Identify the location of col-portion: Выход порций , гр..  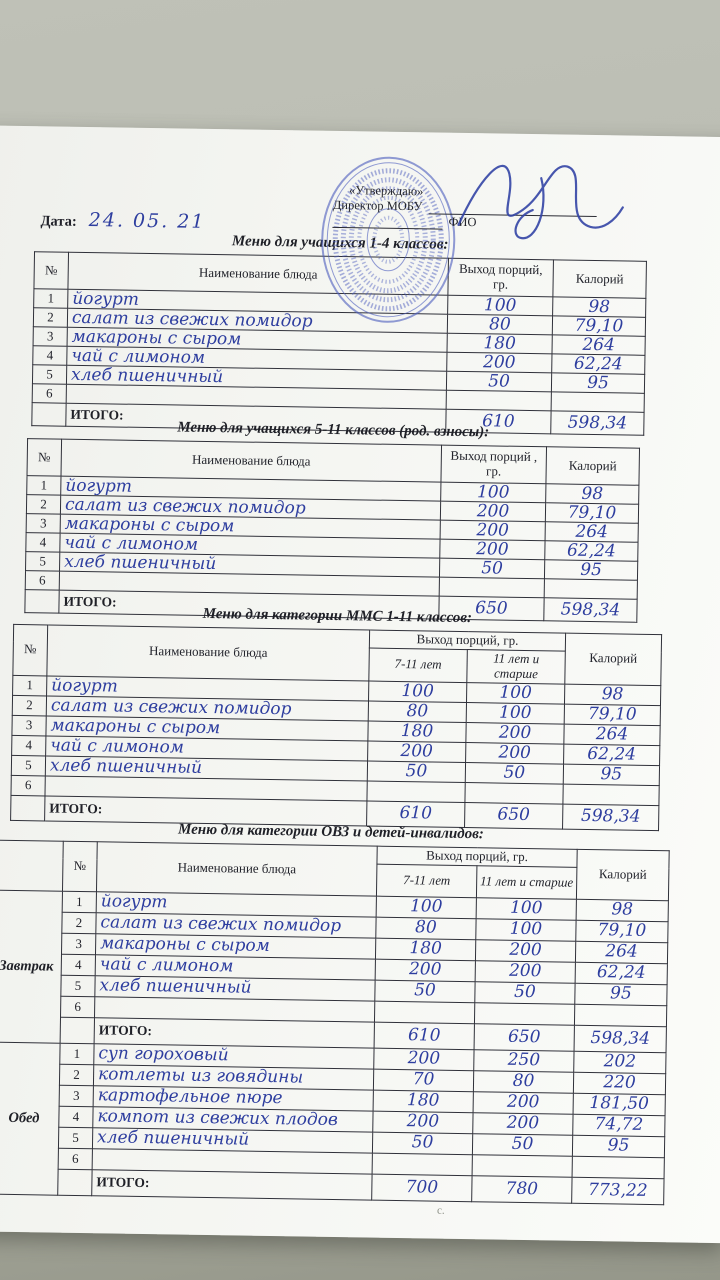
(493, 464).